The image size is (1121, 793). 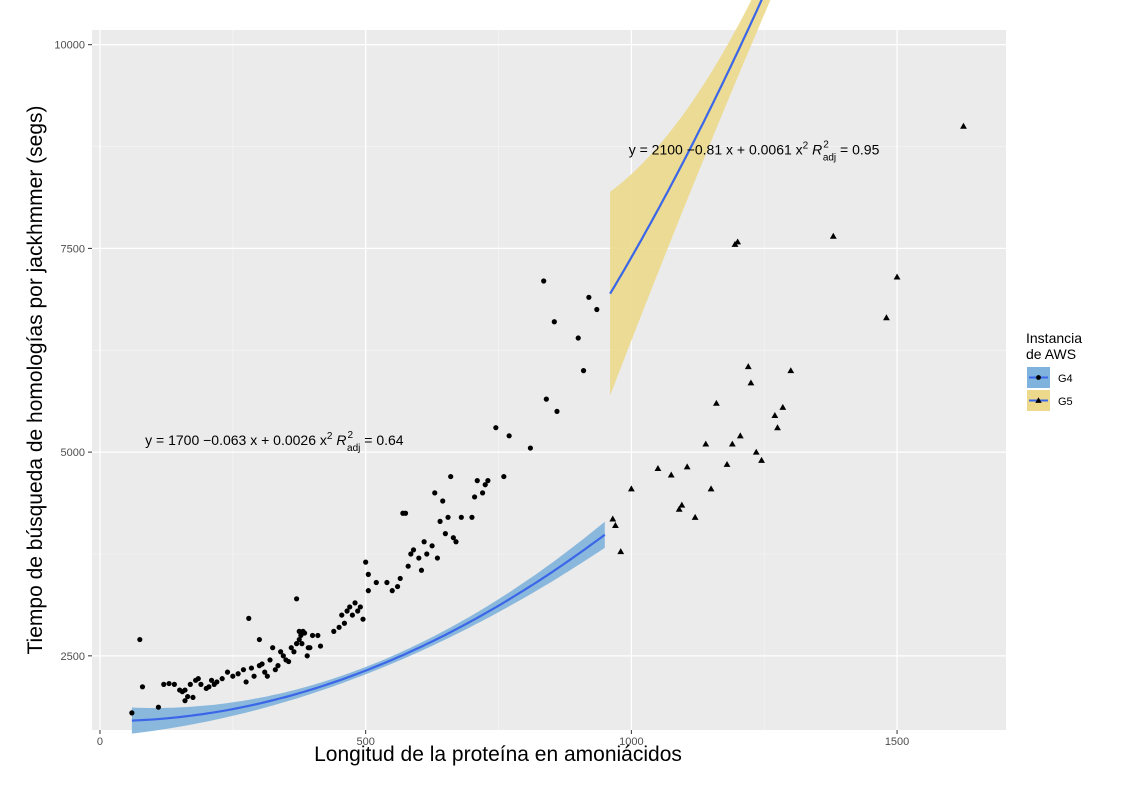 I want to click on fit-line-g4, so click(x=368, y=627).